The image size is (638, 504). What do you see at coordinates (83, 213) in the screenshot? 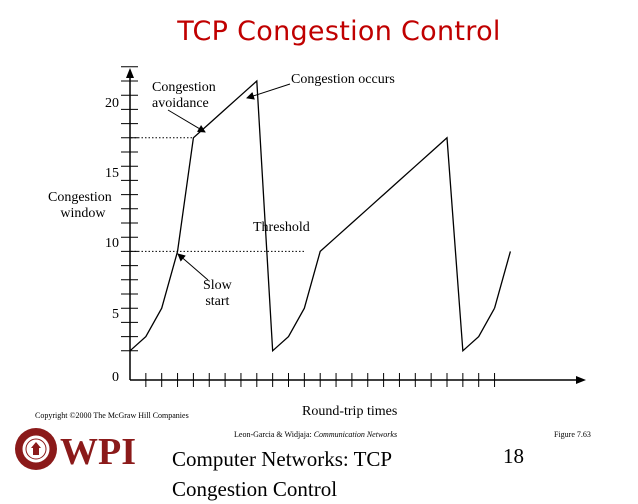
I see `ylabel-line2: window` at bounding box center [83, 213].